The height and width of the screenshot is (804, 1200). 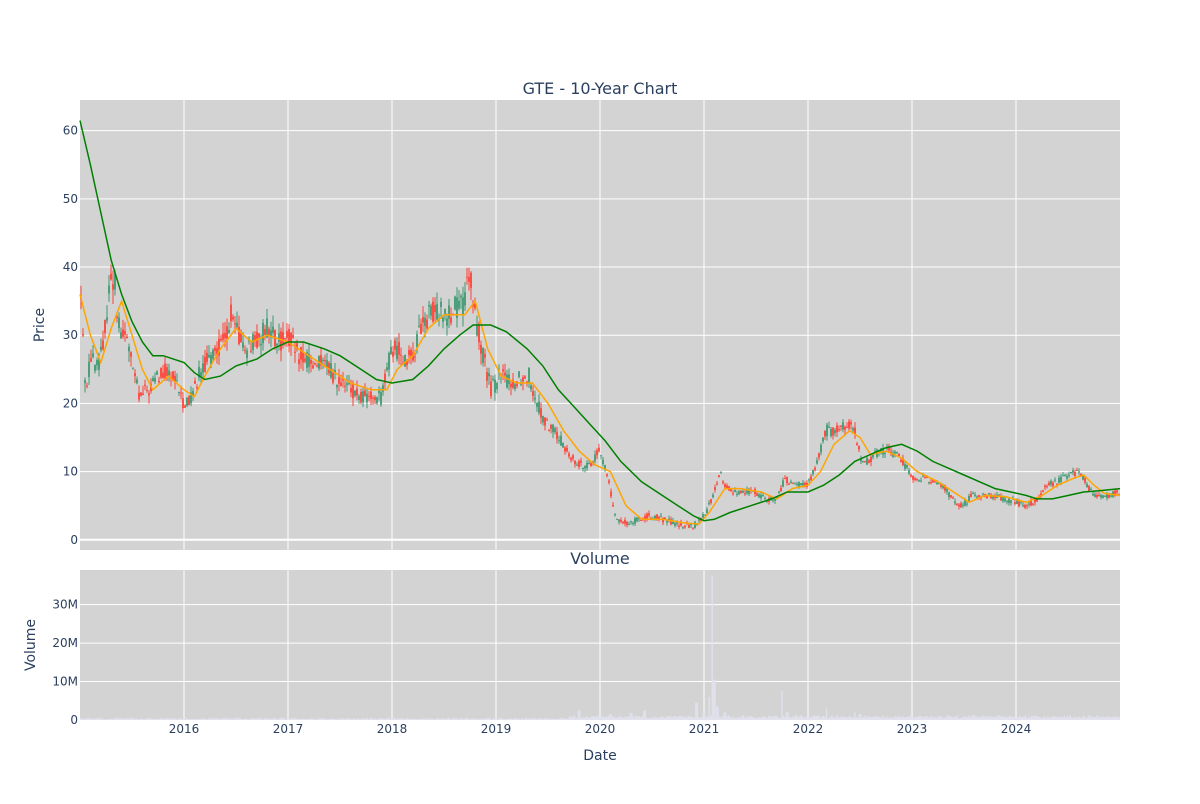 I want to click on x-tick-label: 2018, so click(x=392, y=729).